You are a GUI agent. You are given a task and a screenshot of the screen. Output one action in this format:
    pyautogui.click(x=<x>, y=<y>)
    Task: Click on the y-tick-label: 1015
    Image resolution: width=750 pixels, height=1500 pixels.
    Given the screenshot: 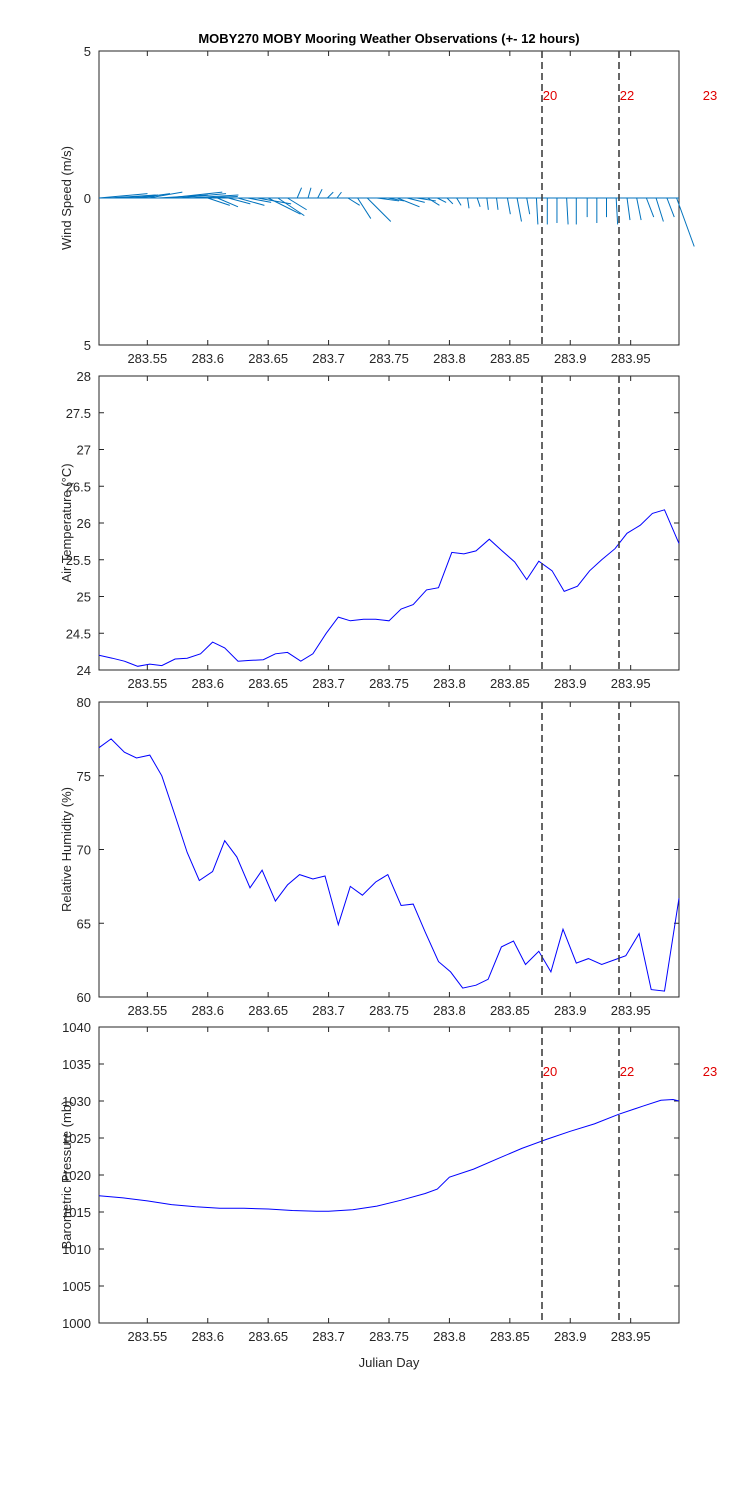 What is the action you would take?
    pyautogui.click(x=76, y=1212)
    